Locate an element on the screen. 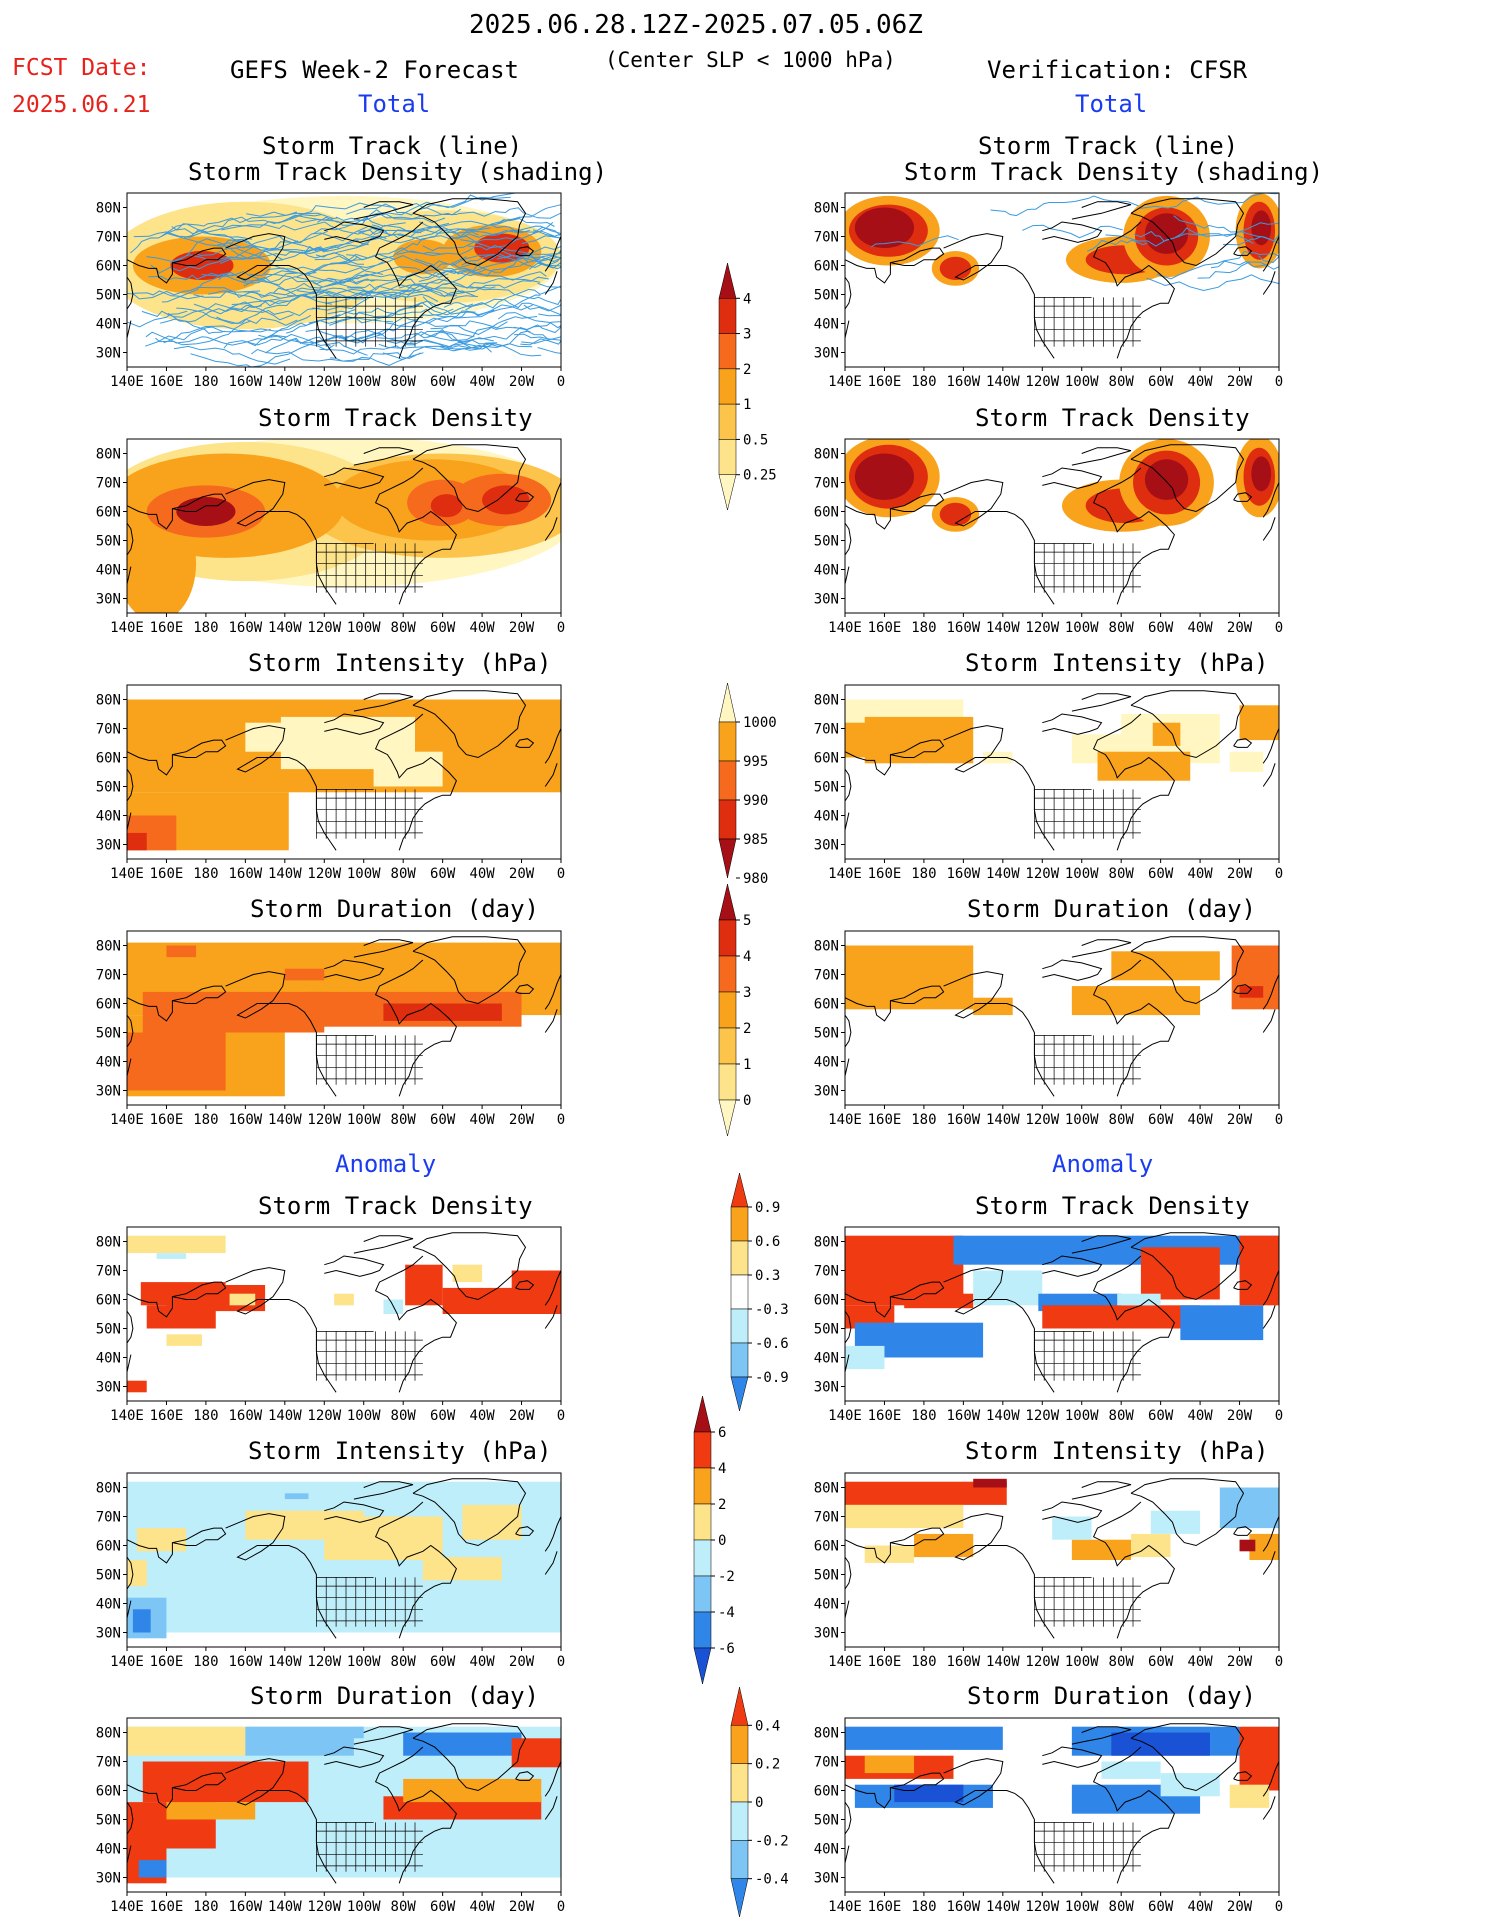 This screenshot has width=1487, height=1925. colorbar-label: 6 is located at coordinates (722, 1433).